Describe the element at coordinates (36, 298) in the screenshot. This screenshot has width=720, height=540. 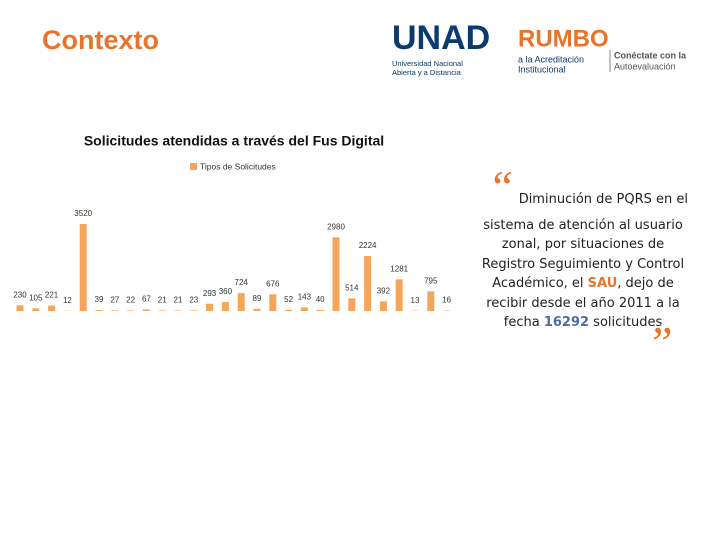
I see `data-label: 105` at that location.